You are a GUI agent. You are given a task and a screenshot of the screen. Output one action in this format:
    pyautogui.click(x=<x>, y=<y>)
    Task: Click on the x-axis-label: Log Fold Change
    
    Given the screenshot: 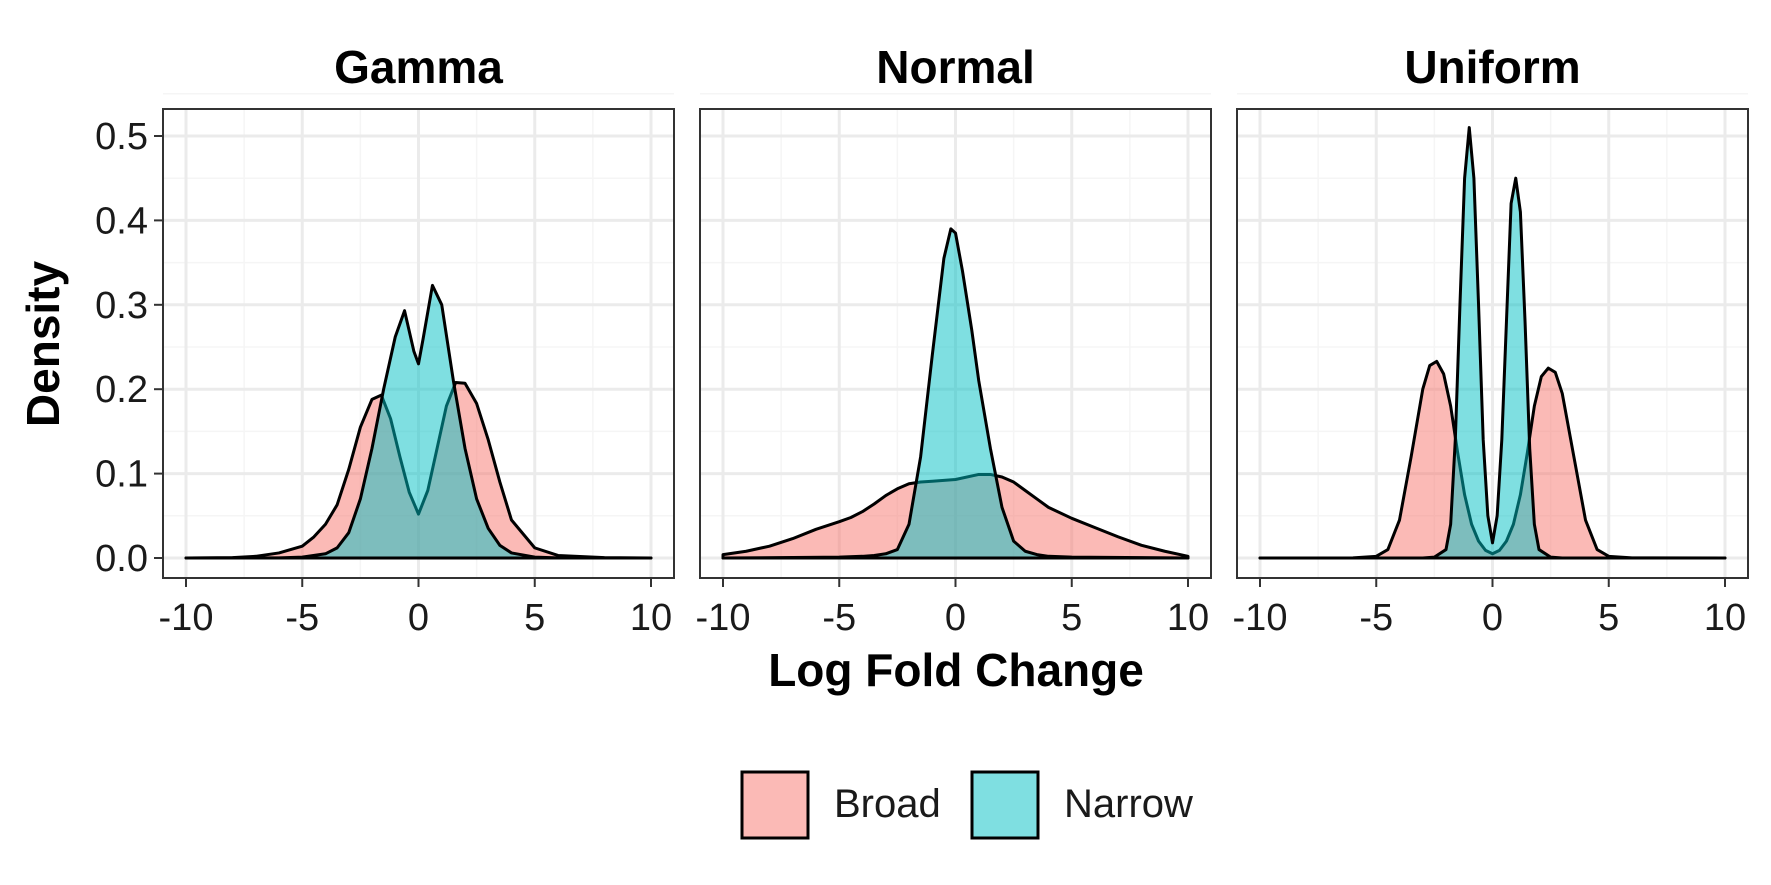 What is the action you would take?
    pyautogui.click(x=956, y=670)
    